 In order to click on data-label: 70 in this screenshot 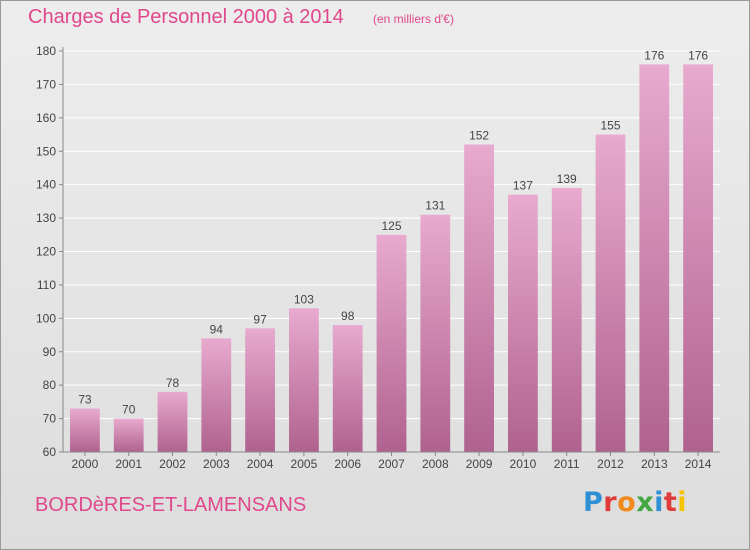, I will do `click(129, 410)`.